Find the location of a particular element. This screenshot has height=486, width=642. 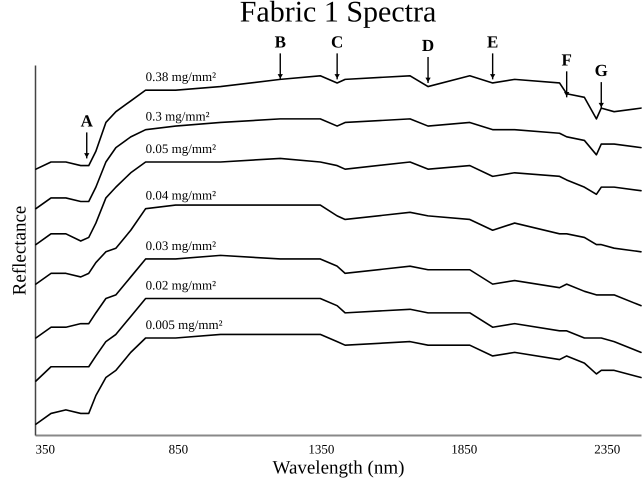

y-axis-title: Reflectance is located at coordinates (20, 251).